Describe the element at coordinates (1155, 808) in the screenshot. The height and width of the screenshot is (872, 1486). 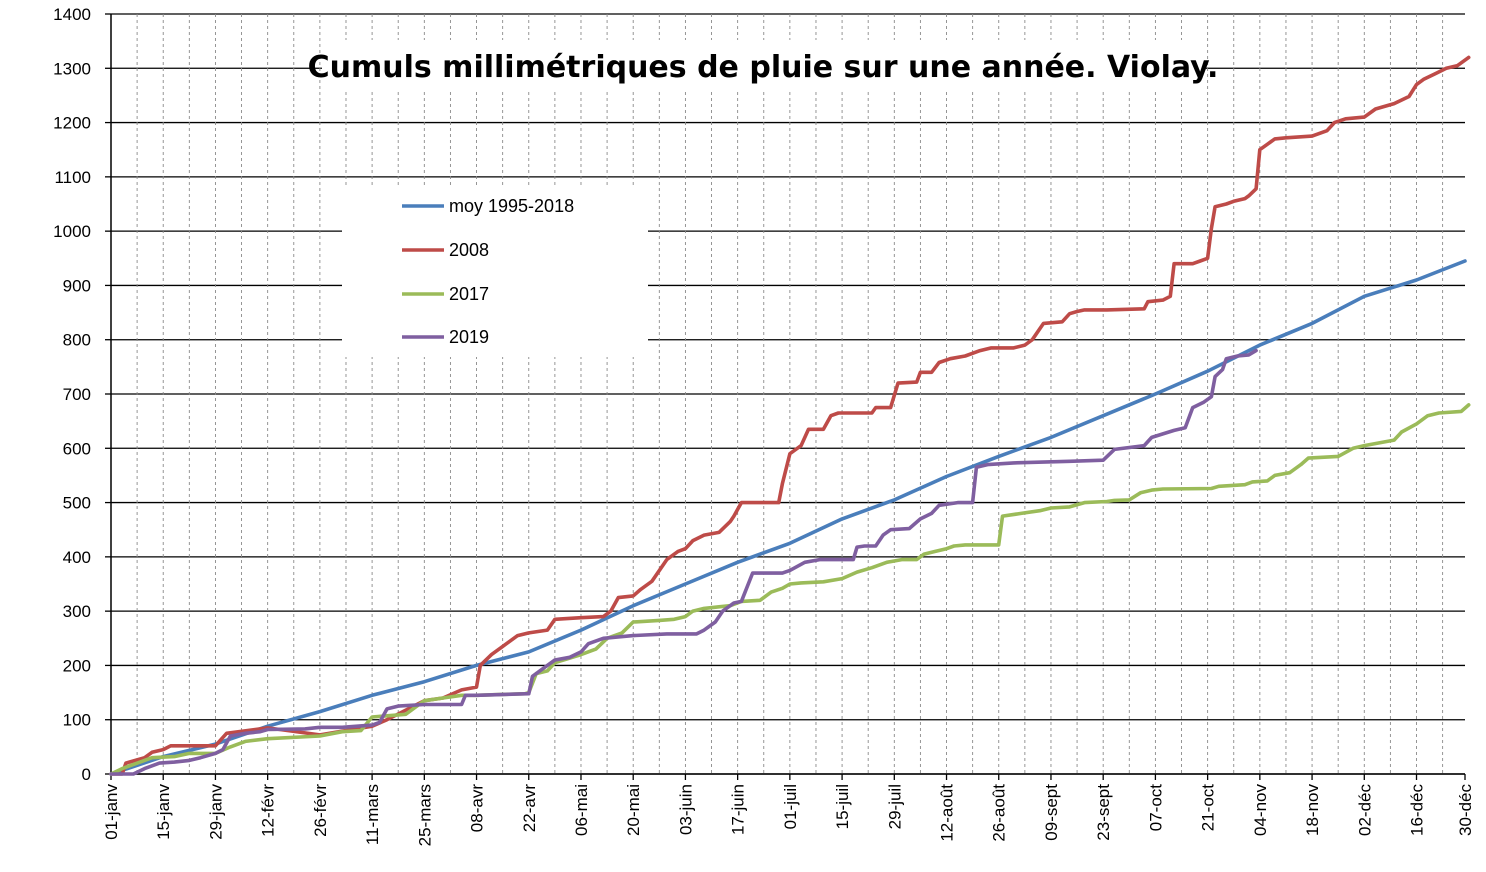
I see `x-tick-label: 07-oct` at that location.